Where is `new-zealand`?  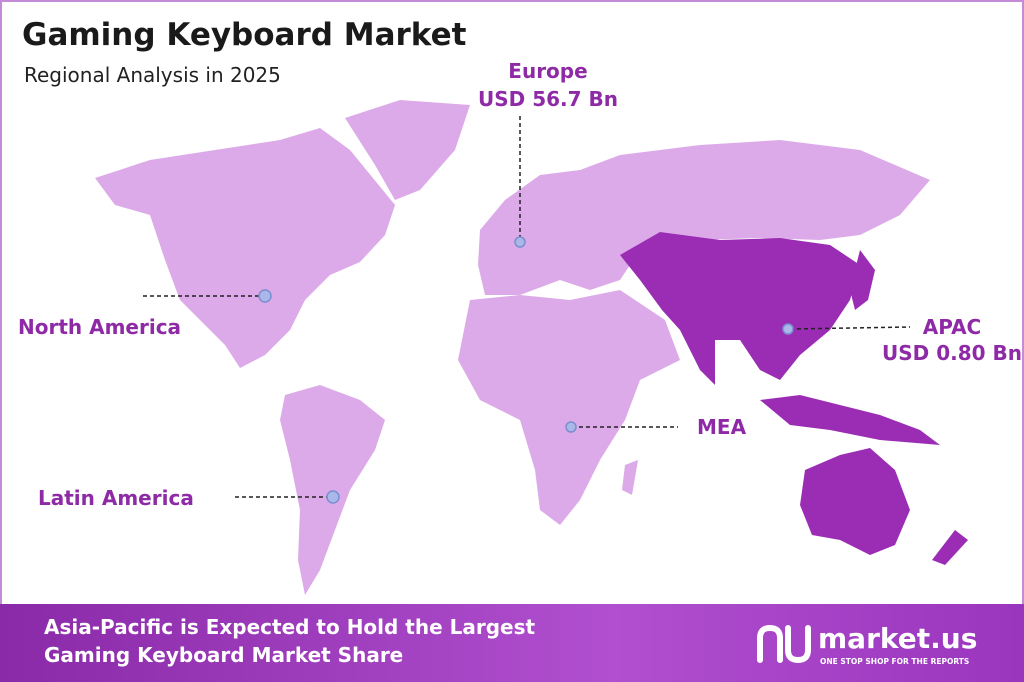
new-zealand is located at coordinates (950, 547).